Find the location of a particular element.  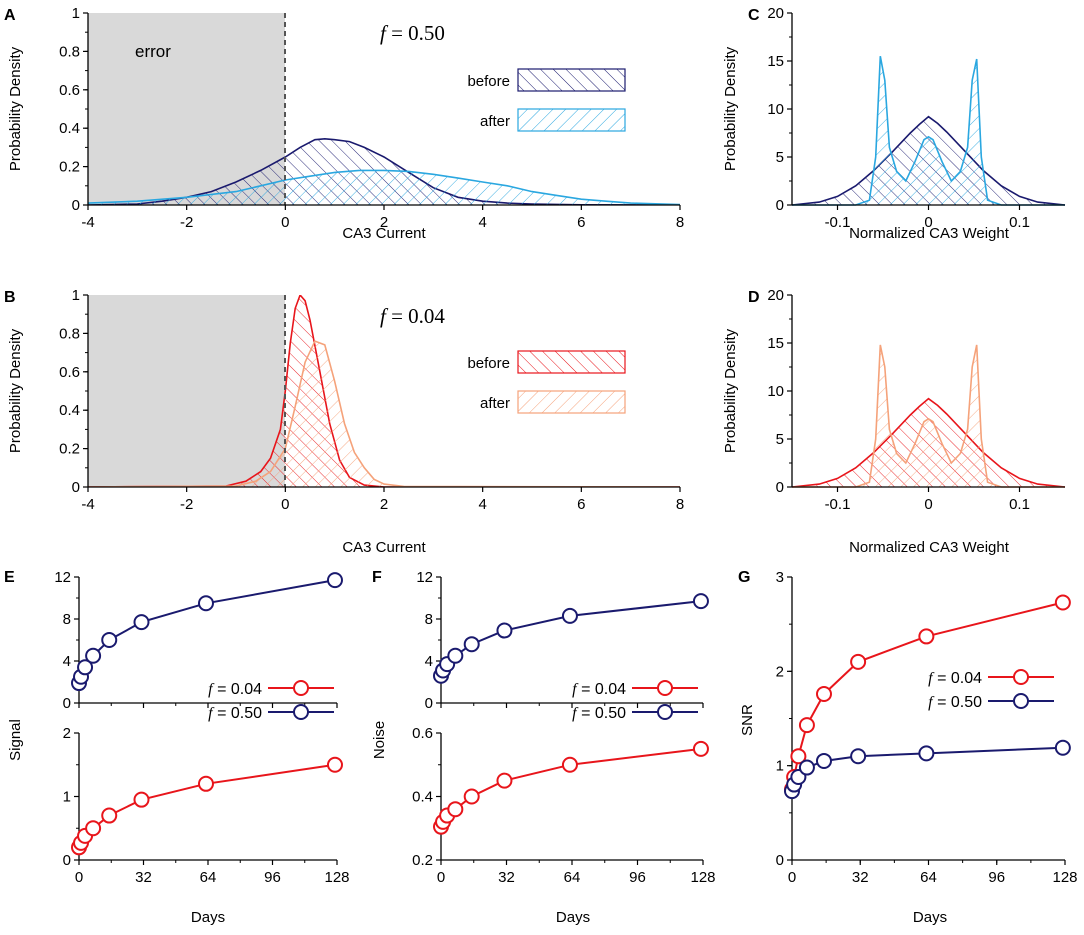

legend-swatch-after is located at coordinates (571, 120).